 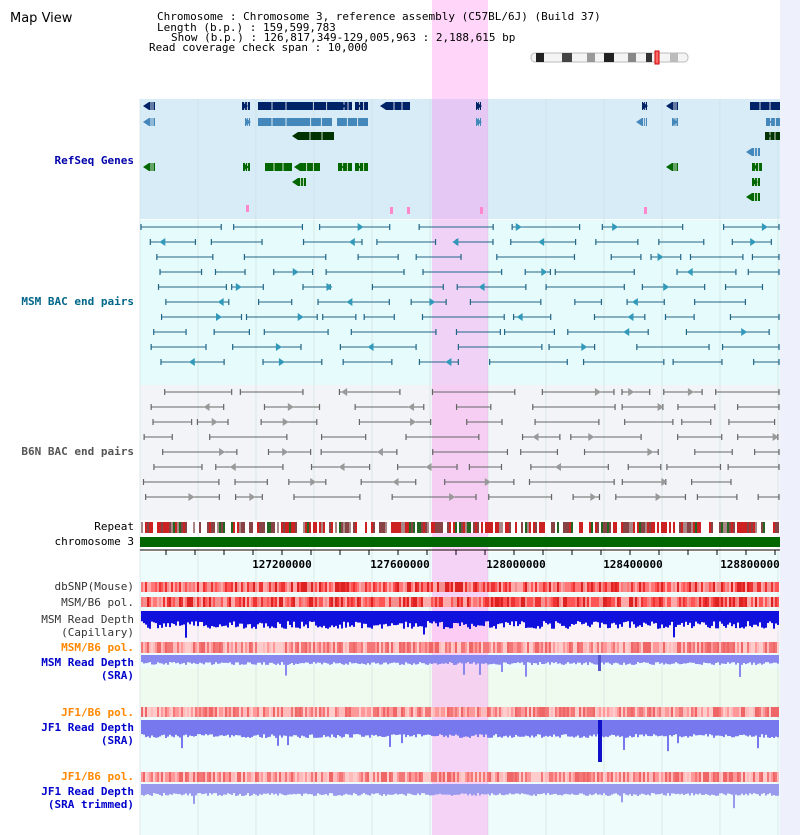 I want to click on repeat-track, so click(x=460, y=527).